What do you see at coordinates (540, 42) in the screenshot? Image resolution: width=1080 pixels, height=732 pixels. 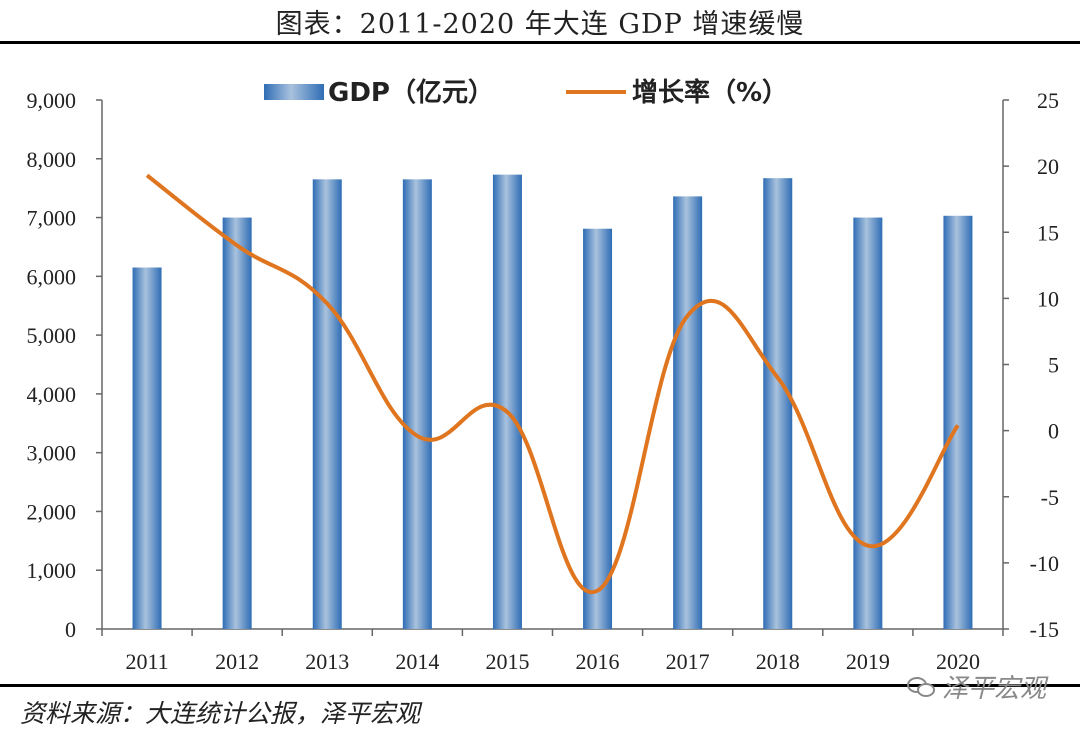 I see `top-rule` at bounding box center [540, 42].